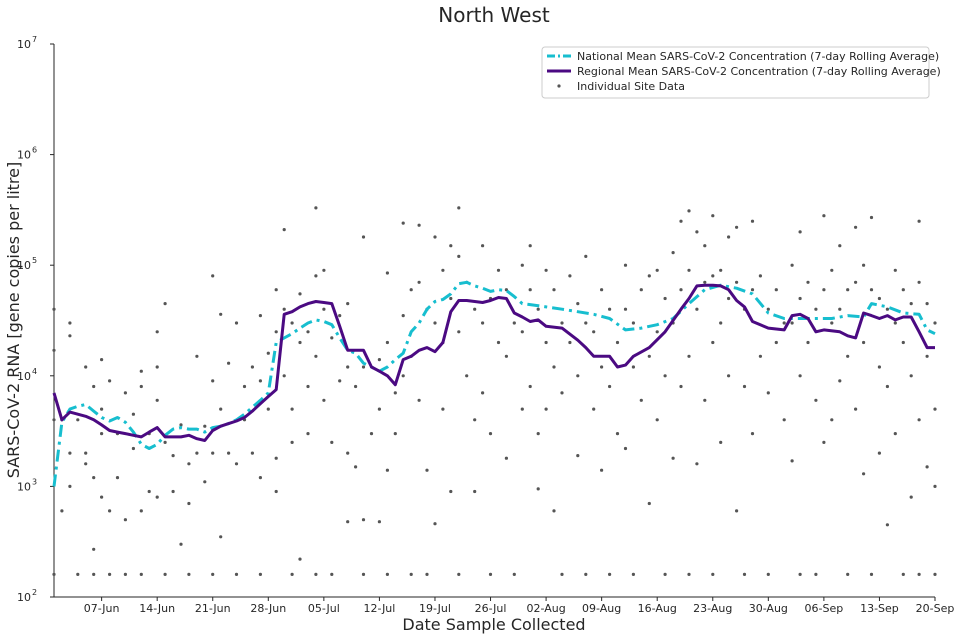  Describe the element at coordinates (824, 608) in the screenshot. I see `x-tick-label: 06-Sep` at that location.